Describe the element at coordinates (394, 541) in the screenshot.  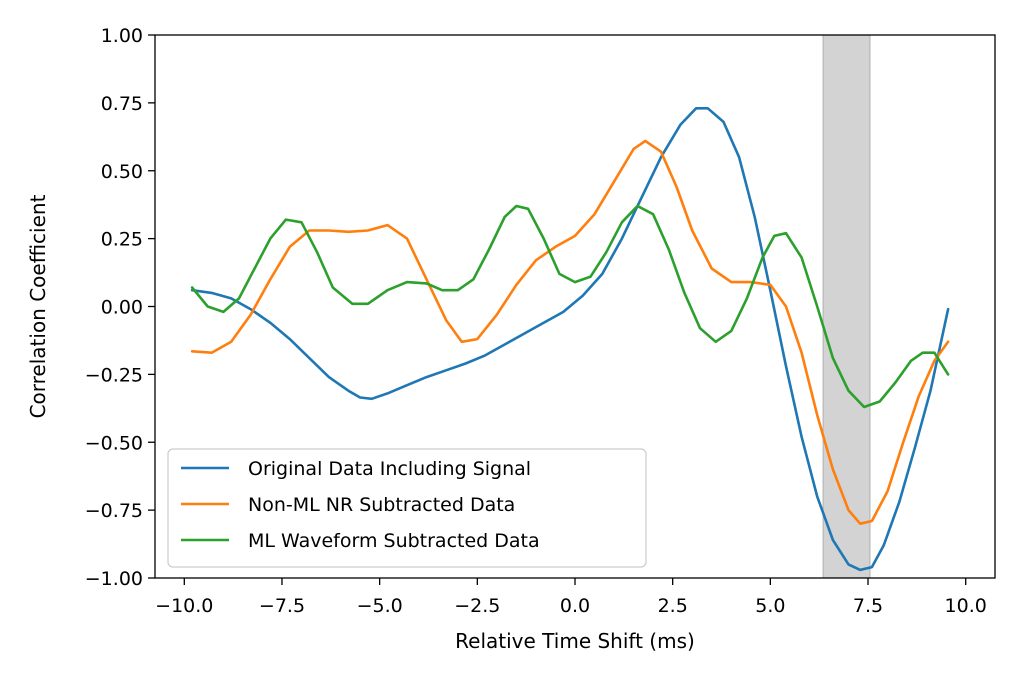
I see `legend-label: ML Waveform Subtracted Data` at that location.